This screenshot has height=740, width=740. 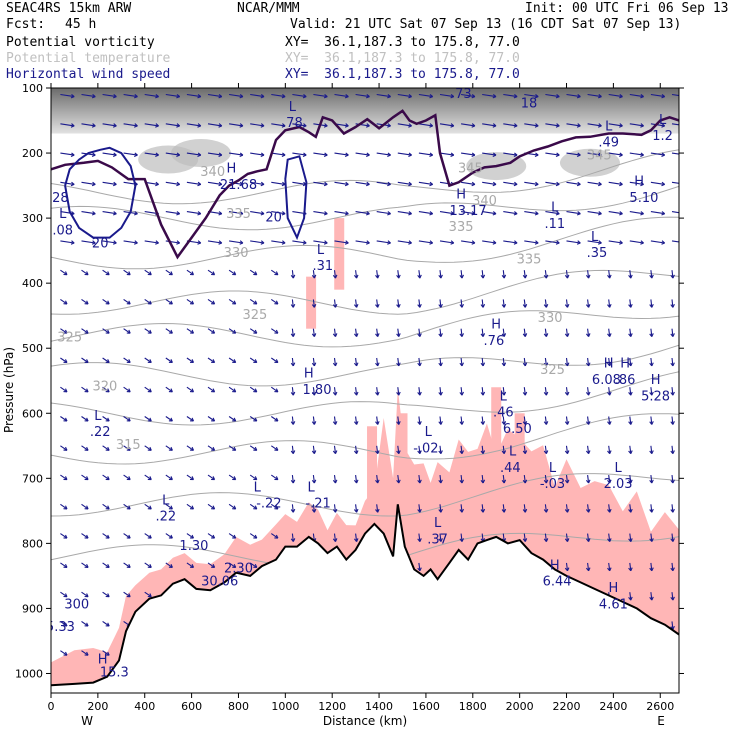 What do you see at coordinates (268, 504) in the screenshot?
I see `wind-extremum-label: -.22` at bounding box center [268, 504].